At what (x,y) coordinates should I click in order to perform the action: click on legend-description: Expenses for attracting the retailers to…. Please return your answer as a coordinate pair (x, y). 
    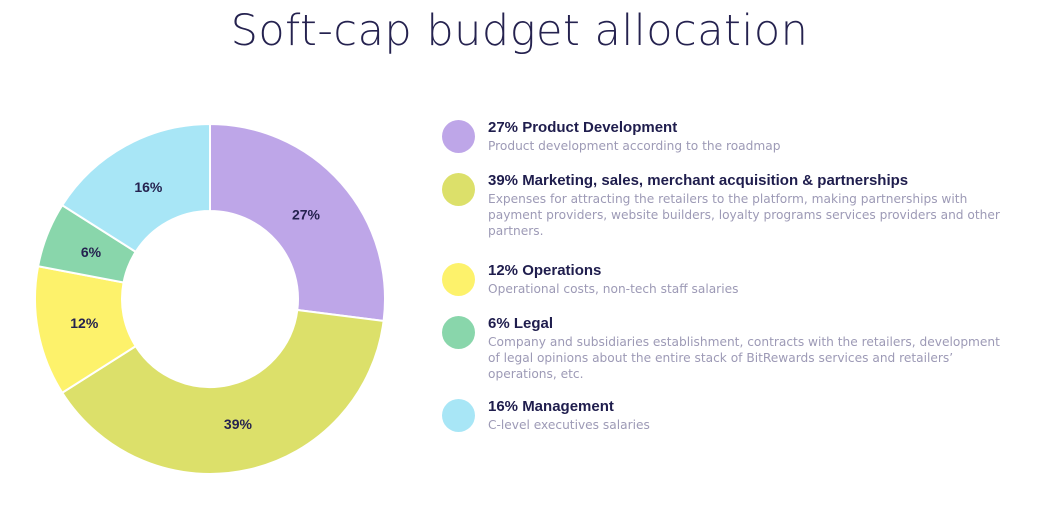
    Looking at the image, I should click on (744, 215).